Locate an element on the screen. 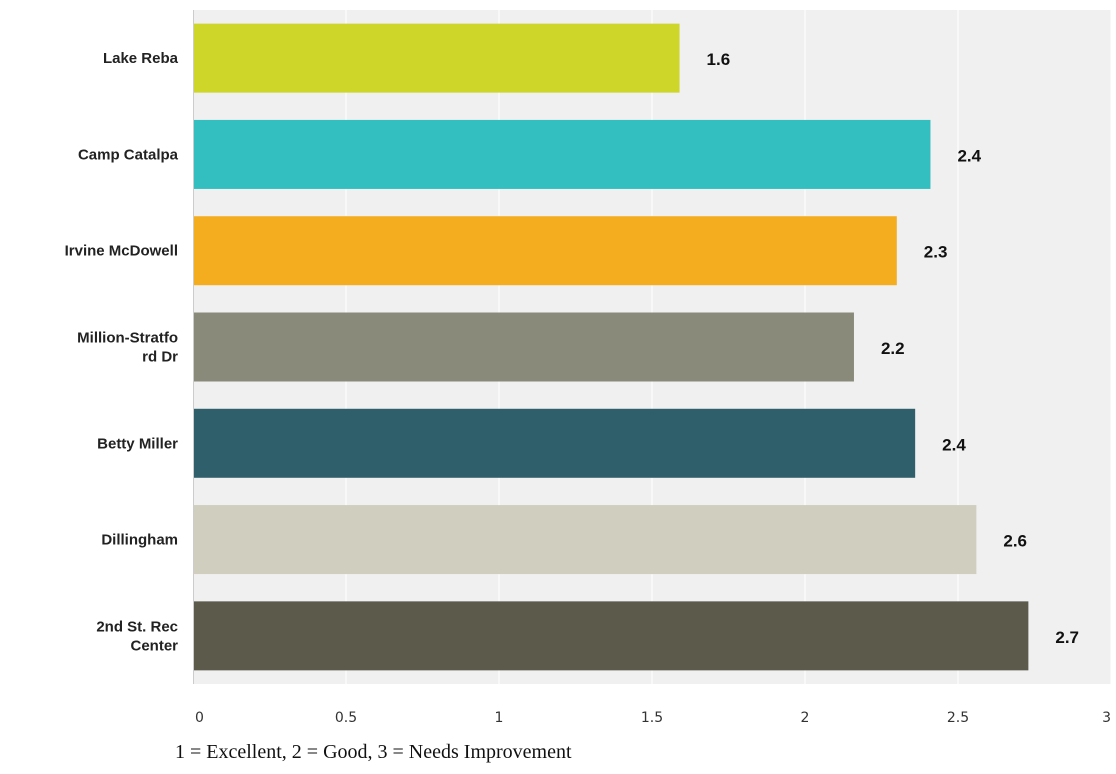  value-label: 2.6 is located at coordinates (1015, 541).